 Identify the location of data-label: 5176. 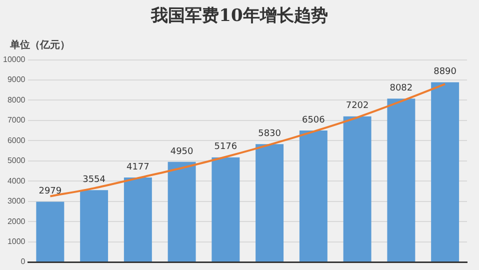
(226, 147).